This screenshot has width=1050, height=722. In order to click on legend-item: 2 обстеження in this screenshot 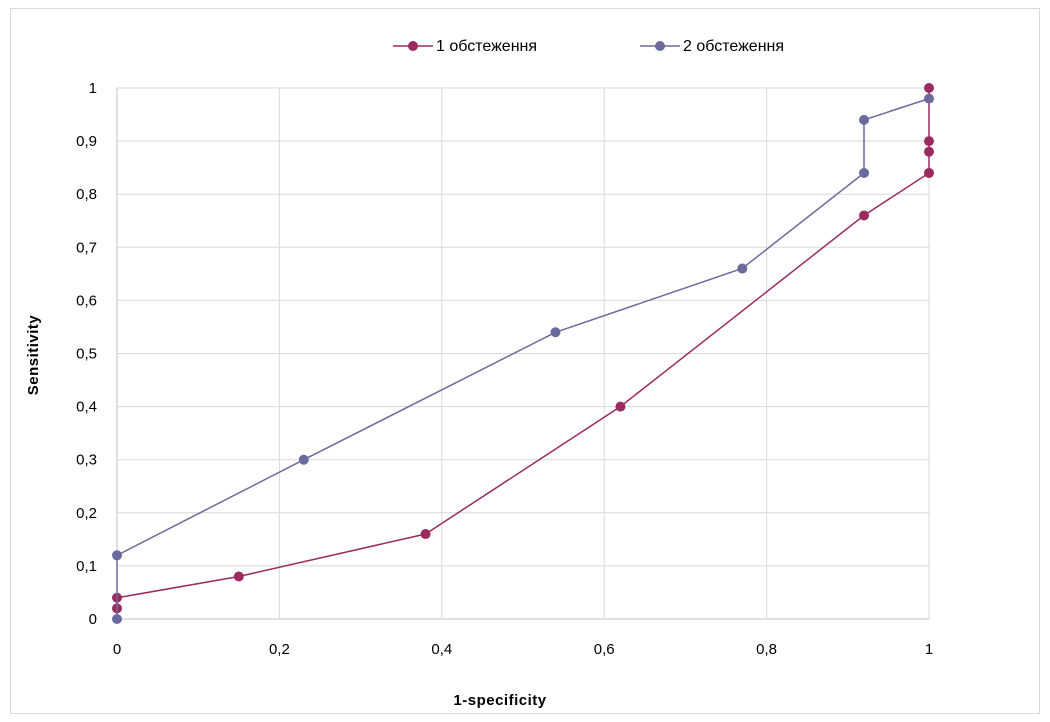, I will do `click(712, 46)`.